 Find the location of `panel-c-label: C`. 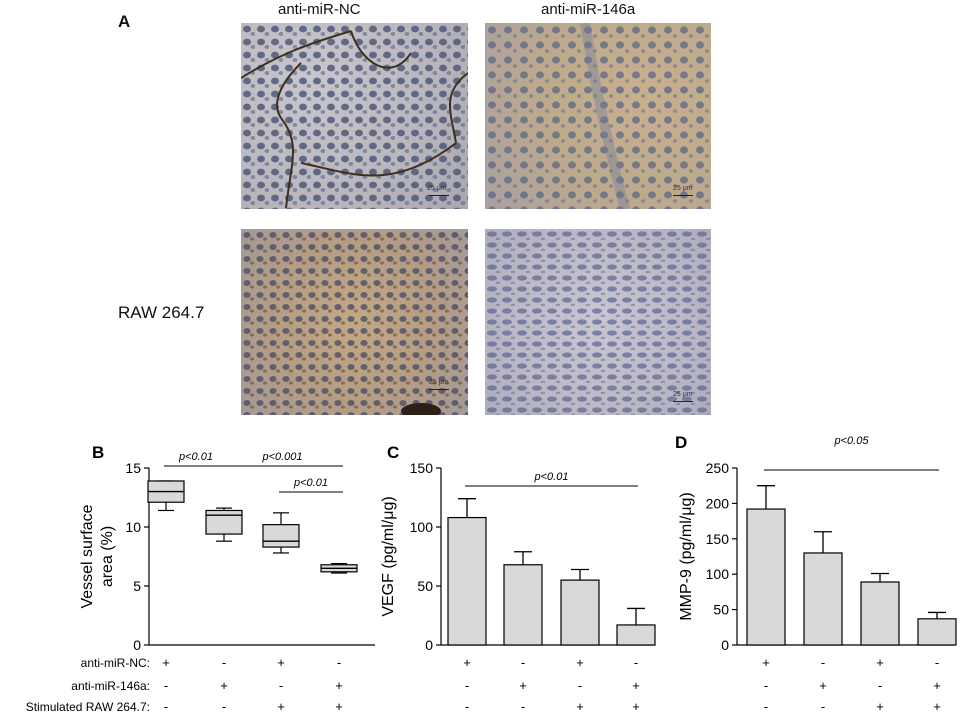

panel-c-label: C is located at coordinates (393, 452).